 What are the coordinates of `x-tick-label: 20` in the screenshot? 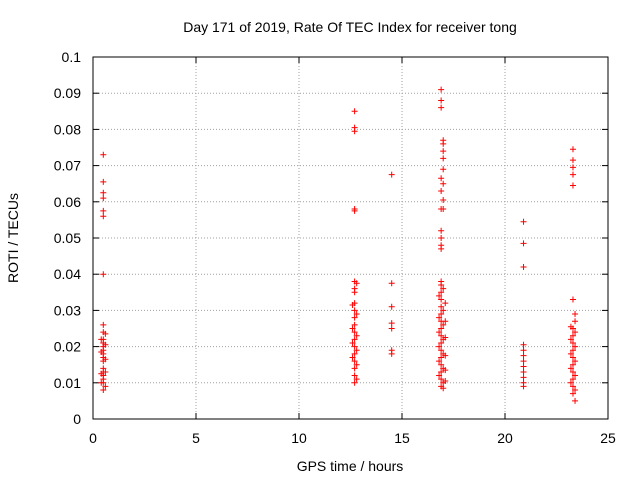 It's located at (505, 438).